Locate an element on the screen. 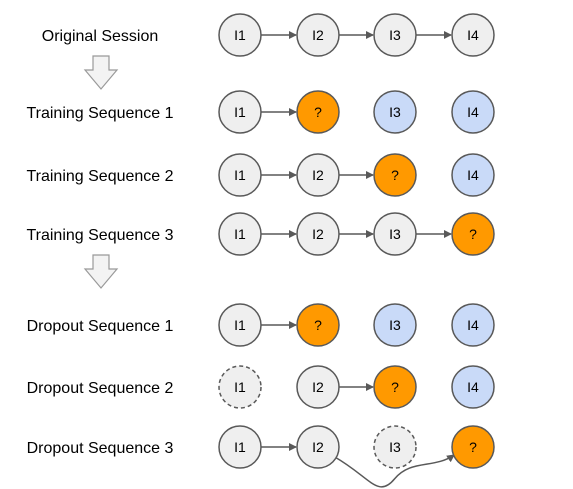 This screenshot has height=489, width=573. row-label: Dropout Sequence 1 is located at coordinates (100, 326).